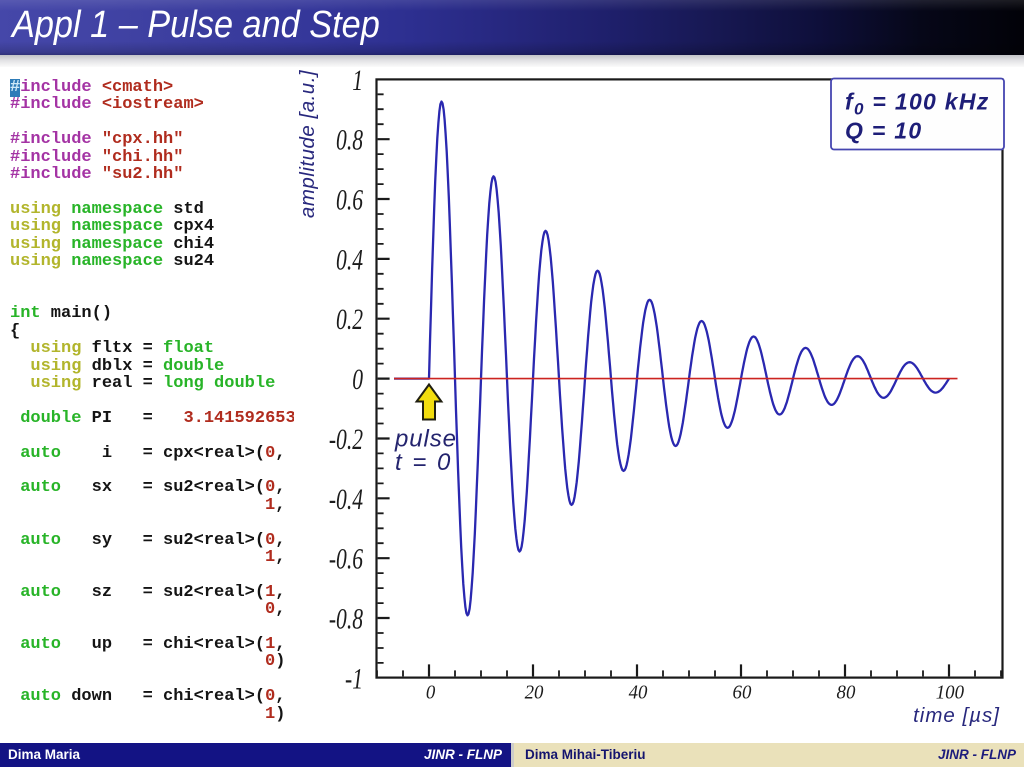  What do you see at coordinates (349, 319) in the screenshot?
I see `svg-text: 0.2` at bounding box center [349, 319].